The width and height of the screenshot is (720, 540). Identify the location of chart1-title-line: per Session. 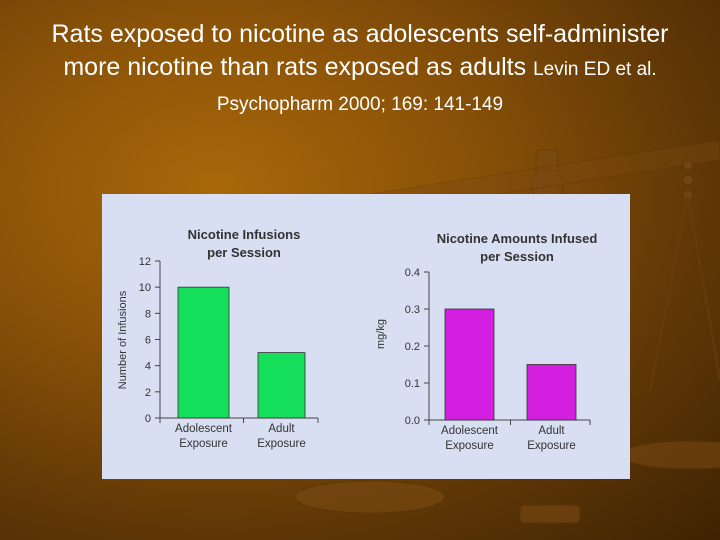
(244, 252).